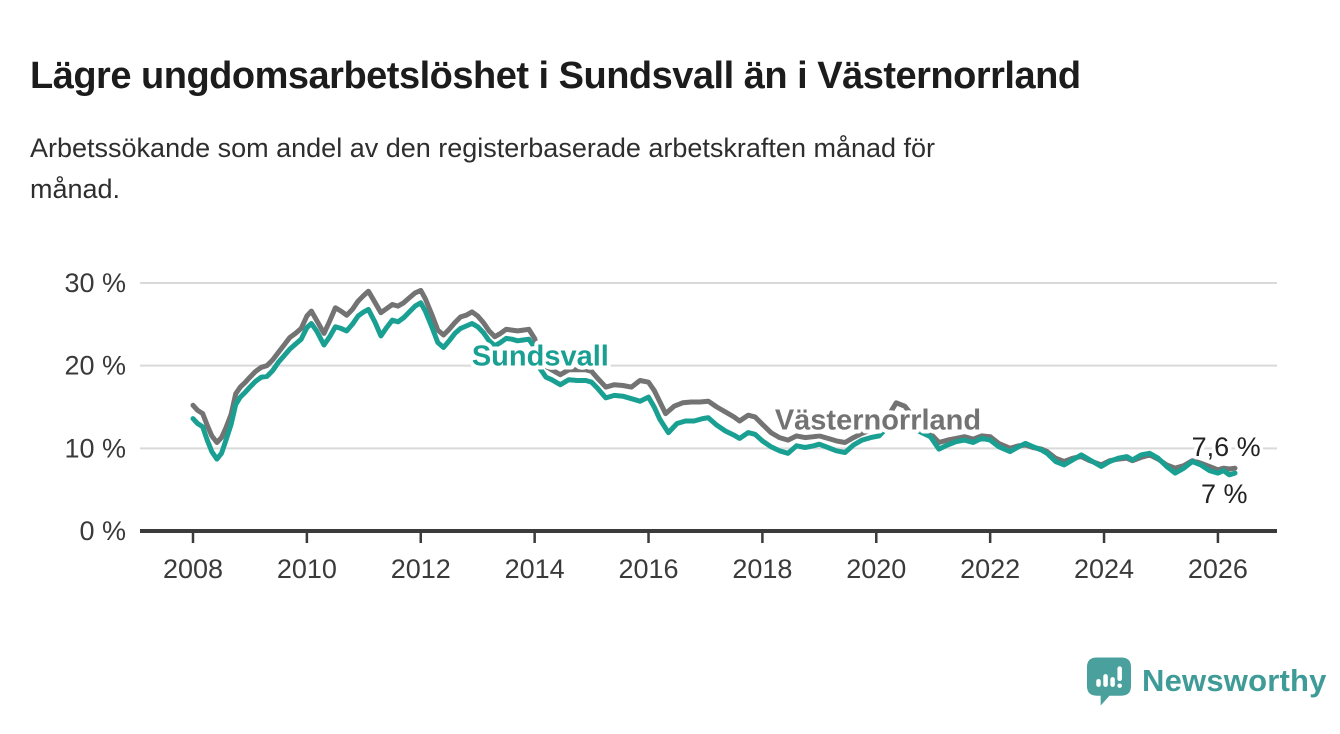 This screenshot has width=1340, height=734. Describe the element at coordinates (1104, 569) in the screenshot. I see `x-tick-label-2024: 2024` at that location.